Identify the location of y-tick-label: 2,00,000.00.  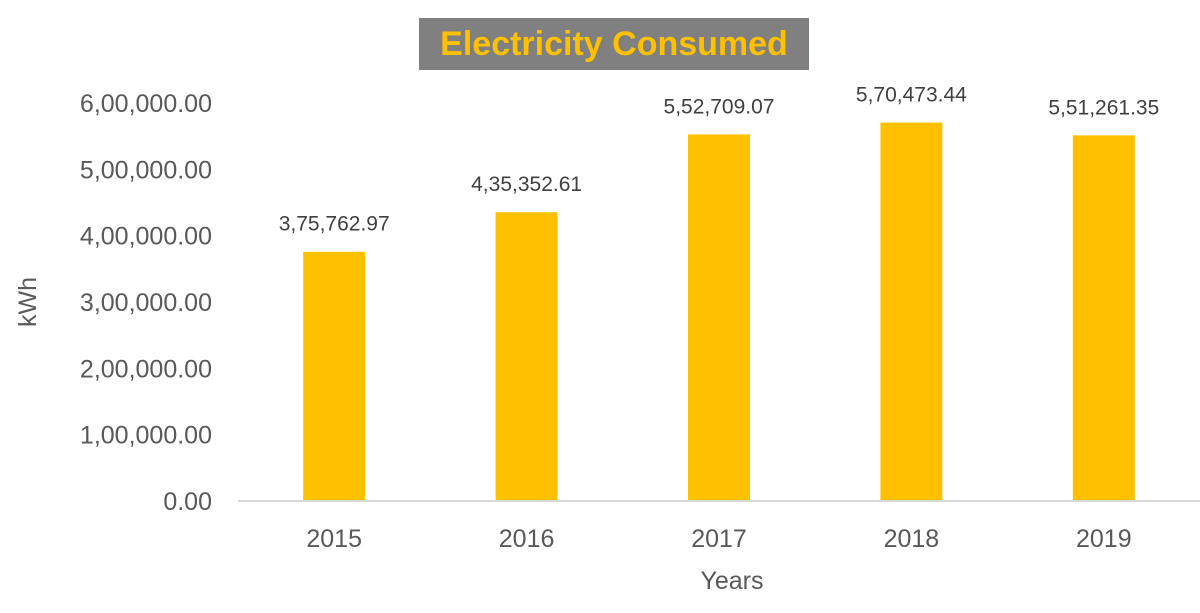
(146, 369).